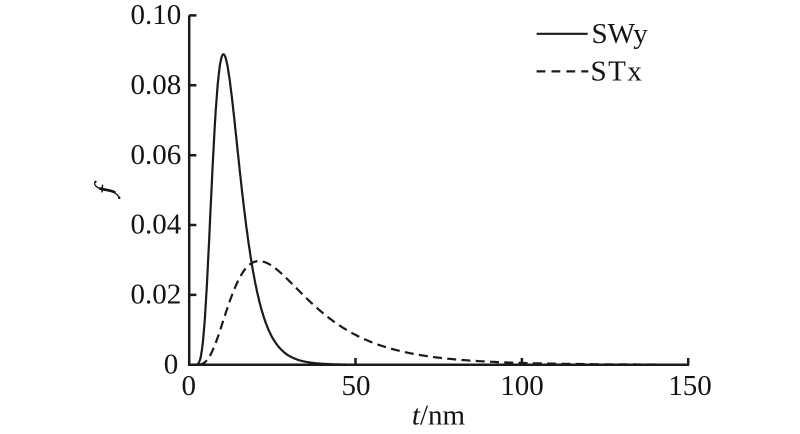 This screenshot has height=434, width=800. What do you see at coordinates (617, 72) in the screenshot?
I see `svg-text: STx` at bounding box center [617, 72].